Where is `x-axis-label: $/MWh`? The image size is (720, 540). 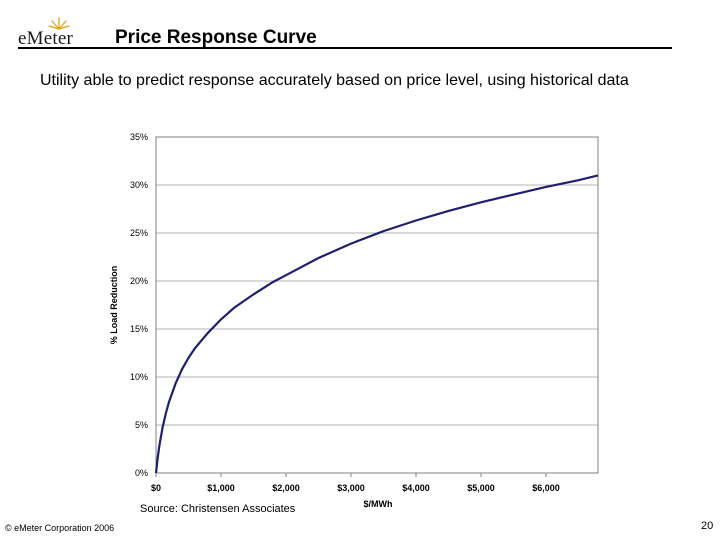 x-axis-label: $/MWh is located at coordinates (378, 504).